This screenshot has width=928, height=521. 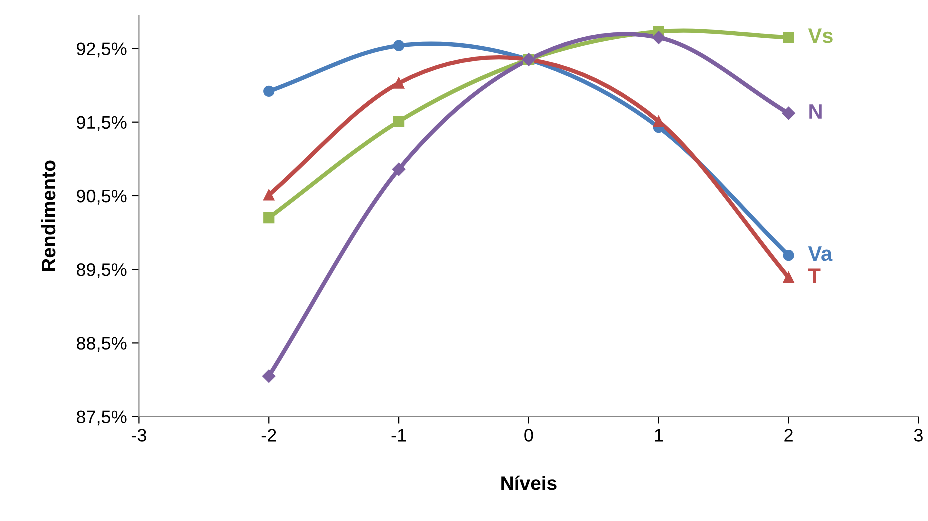 I want to click on x-tick-label: -2, so click(x=269, y=435).